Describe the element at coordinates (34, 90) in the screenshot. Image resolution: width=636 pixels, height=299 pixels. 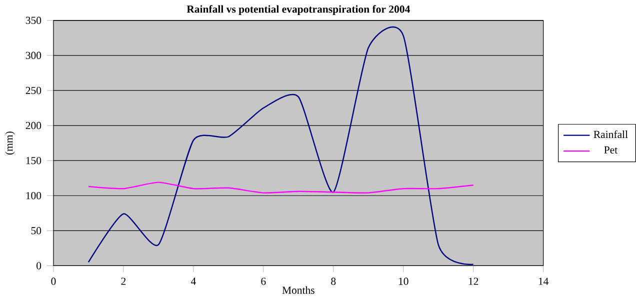
I see `y-tick-label: 250` at that location.